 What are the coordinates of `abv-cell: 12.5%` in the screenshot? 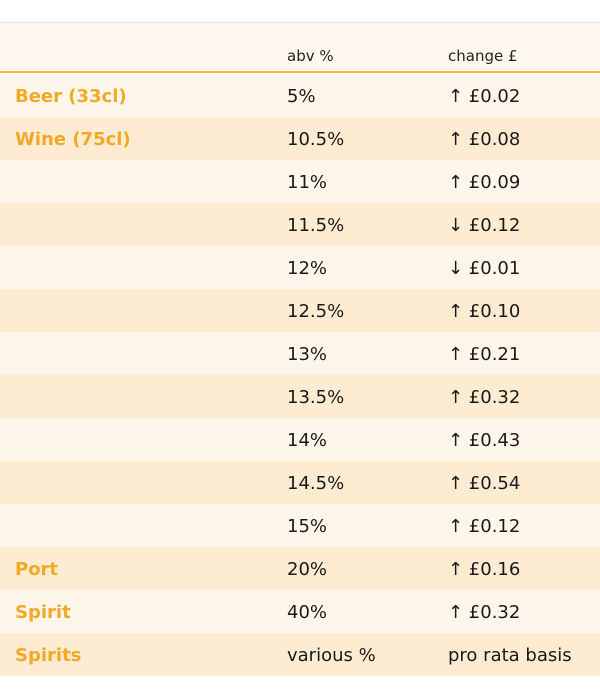 It's located at (316, 311).